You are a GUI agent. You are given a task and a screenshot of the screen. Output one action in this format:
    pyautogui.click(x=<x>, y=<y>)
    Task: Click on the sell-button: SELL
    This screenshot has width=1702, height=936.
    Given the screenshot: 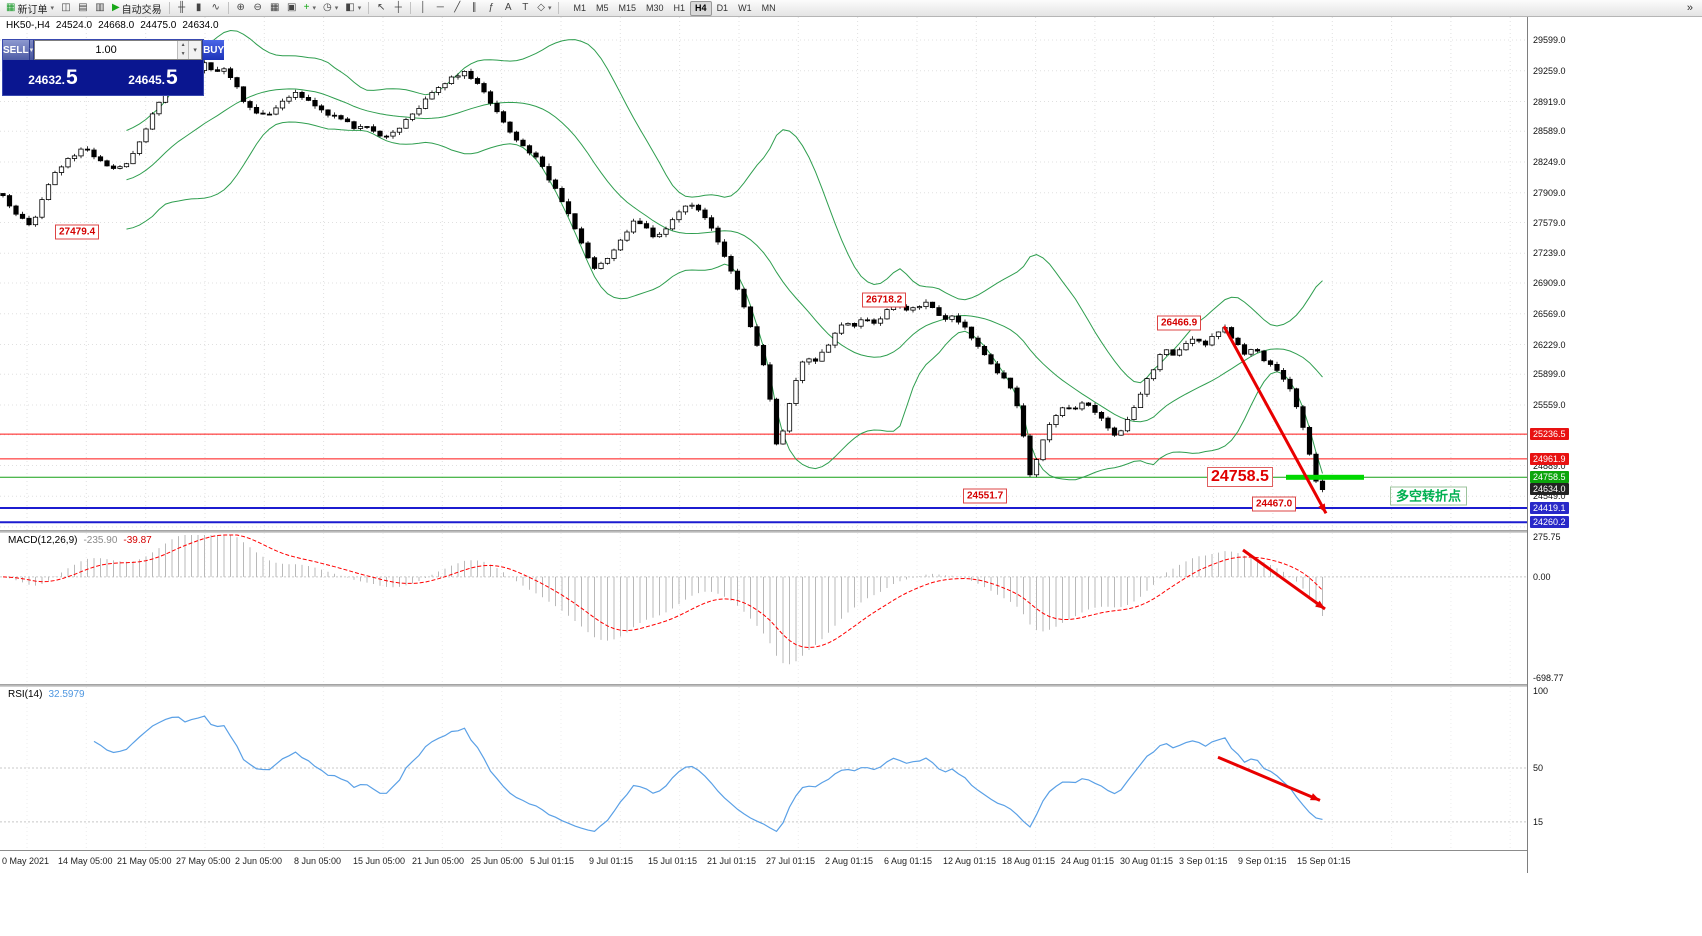 What is the action you would take?
    pyautogui.click(x=16, y=50)
    